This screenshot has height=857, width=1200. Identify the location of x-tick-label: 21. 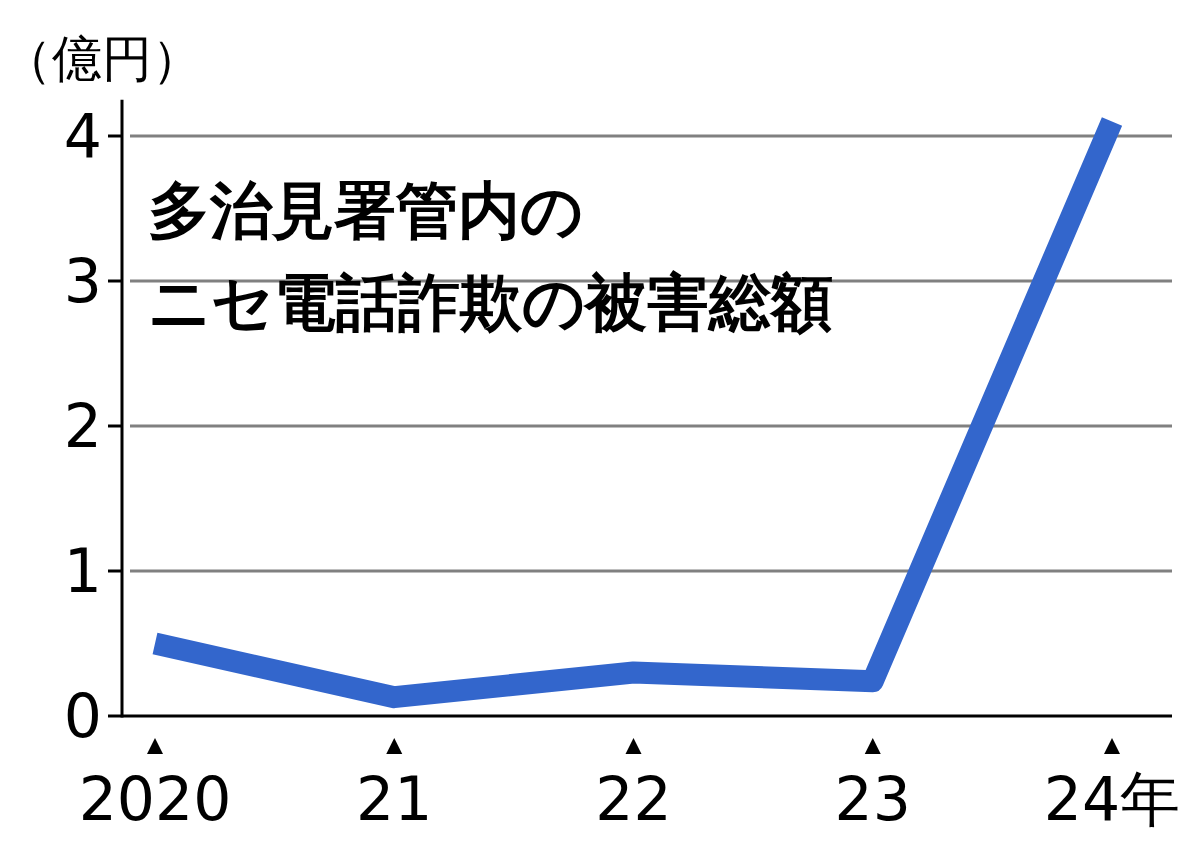
(394, 799).